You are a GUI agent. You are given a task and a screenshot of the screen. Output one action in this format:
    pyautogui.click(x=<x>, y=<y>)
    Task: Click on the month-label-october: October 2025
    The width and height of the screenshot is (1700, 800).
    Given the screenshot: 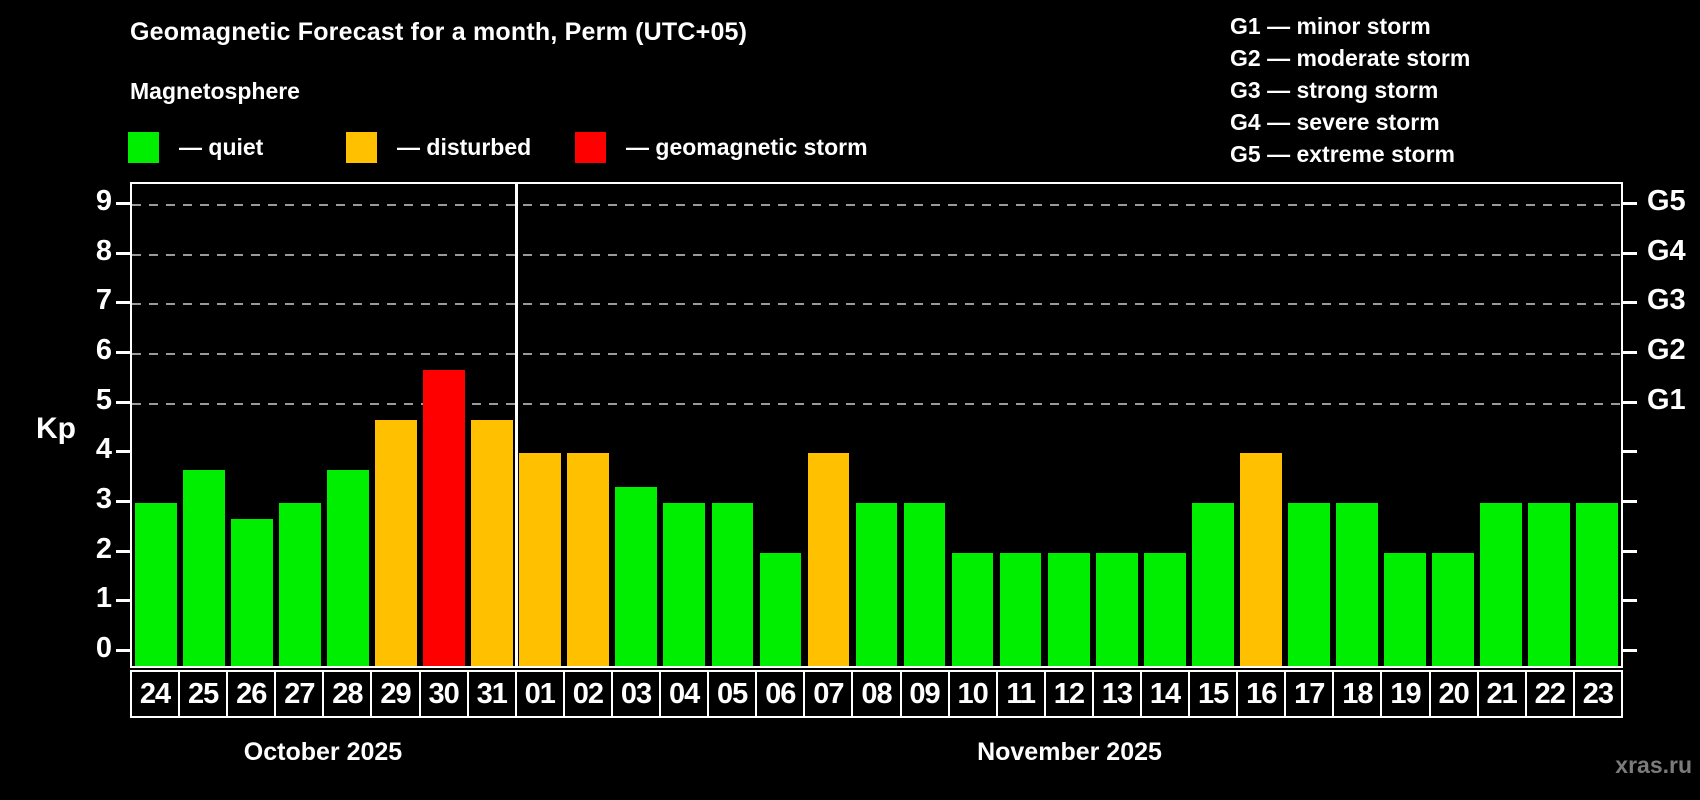 What is the action you would take?
    pyautogui.click(x=323, y=752)
    